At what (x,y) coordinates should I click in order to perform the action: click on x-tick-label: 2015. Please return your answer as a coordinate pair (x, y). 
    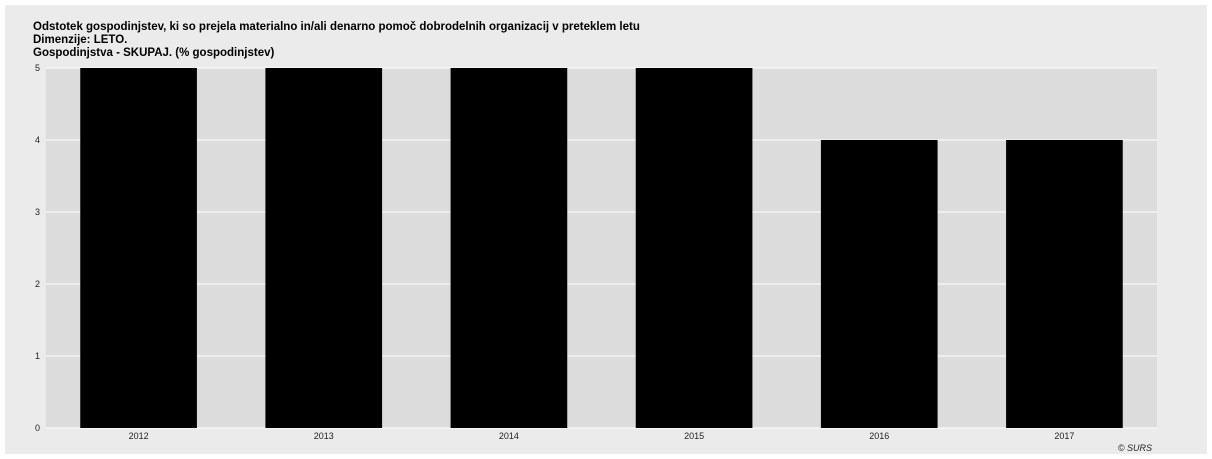
    Looking at the image, I should click on (694, 436).